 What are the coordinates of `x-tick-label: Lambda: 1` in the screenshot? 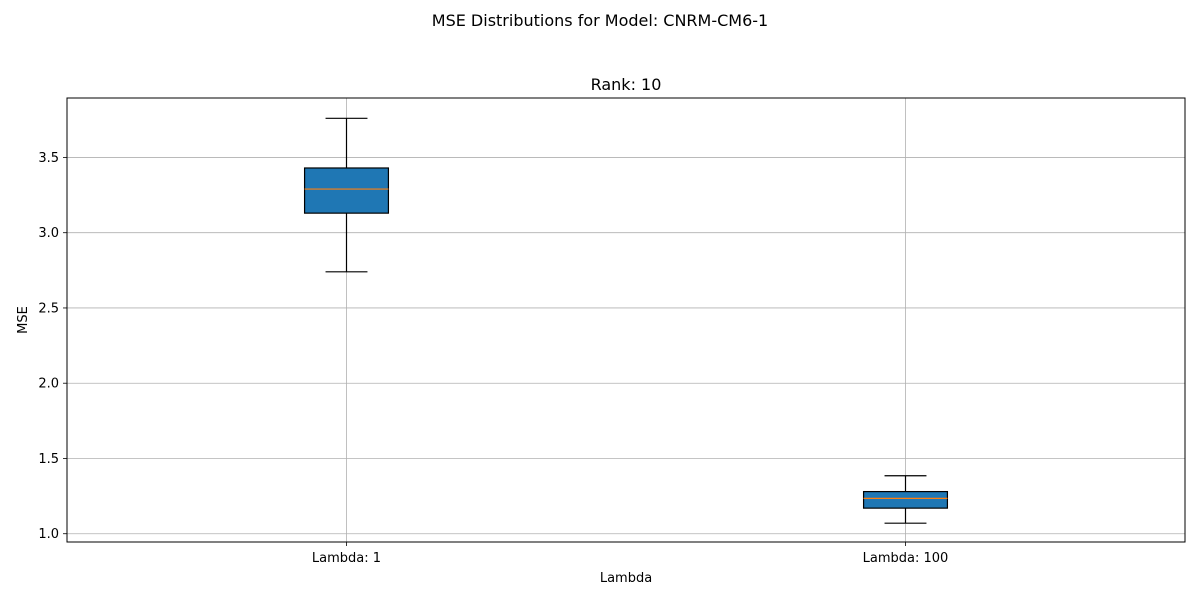 It's located at (346, 558).